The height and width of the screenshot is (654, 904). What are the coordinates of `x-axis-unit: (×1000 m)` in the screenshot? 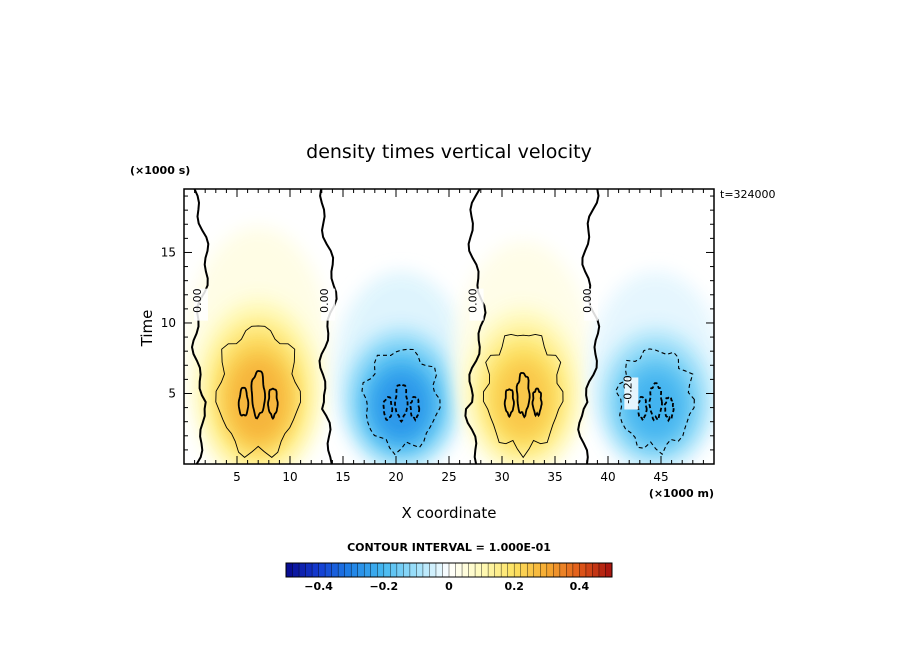 It's located at (681, 493).